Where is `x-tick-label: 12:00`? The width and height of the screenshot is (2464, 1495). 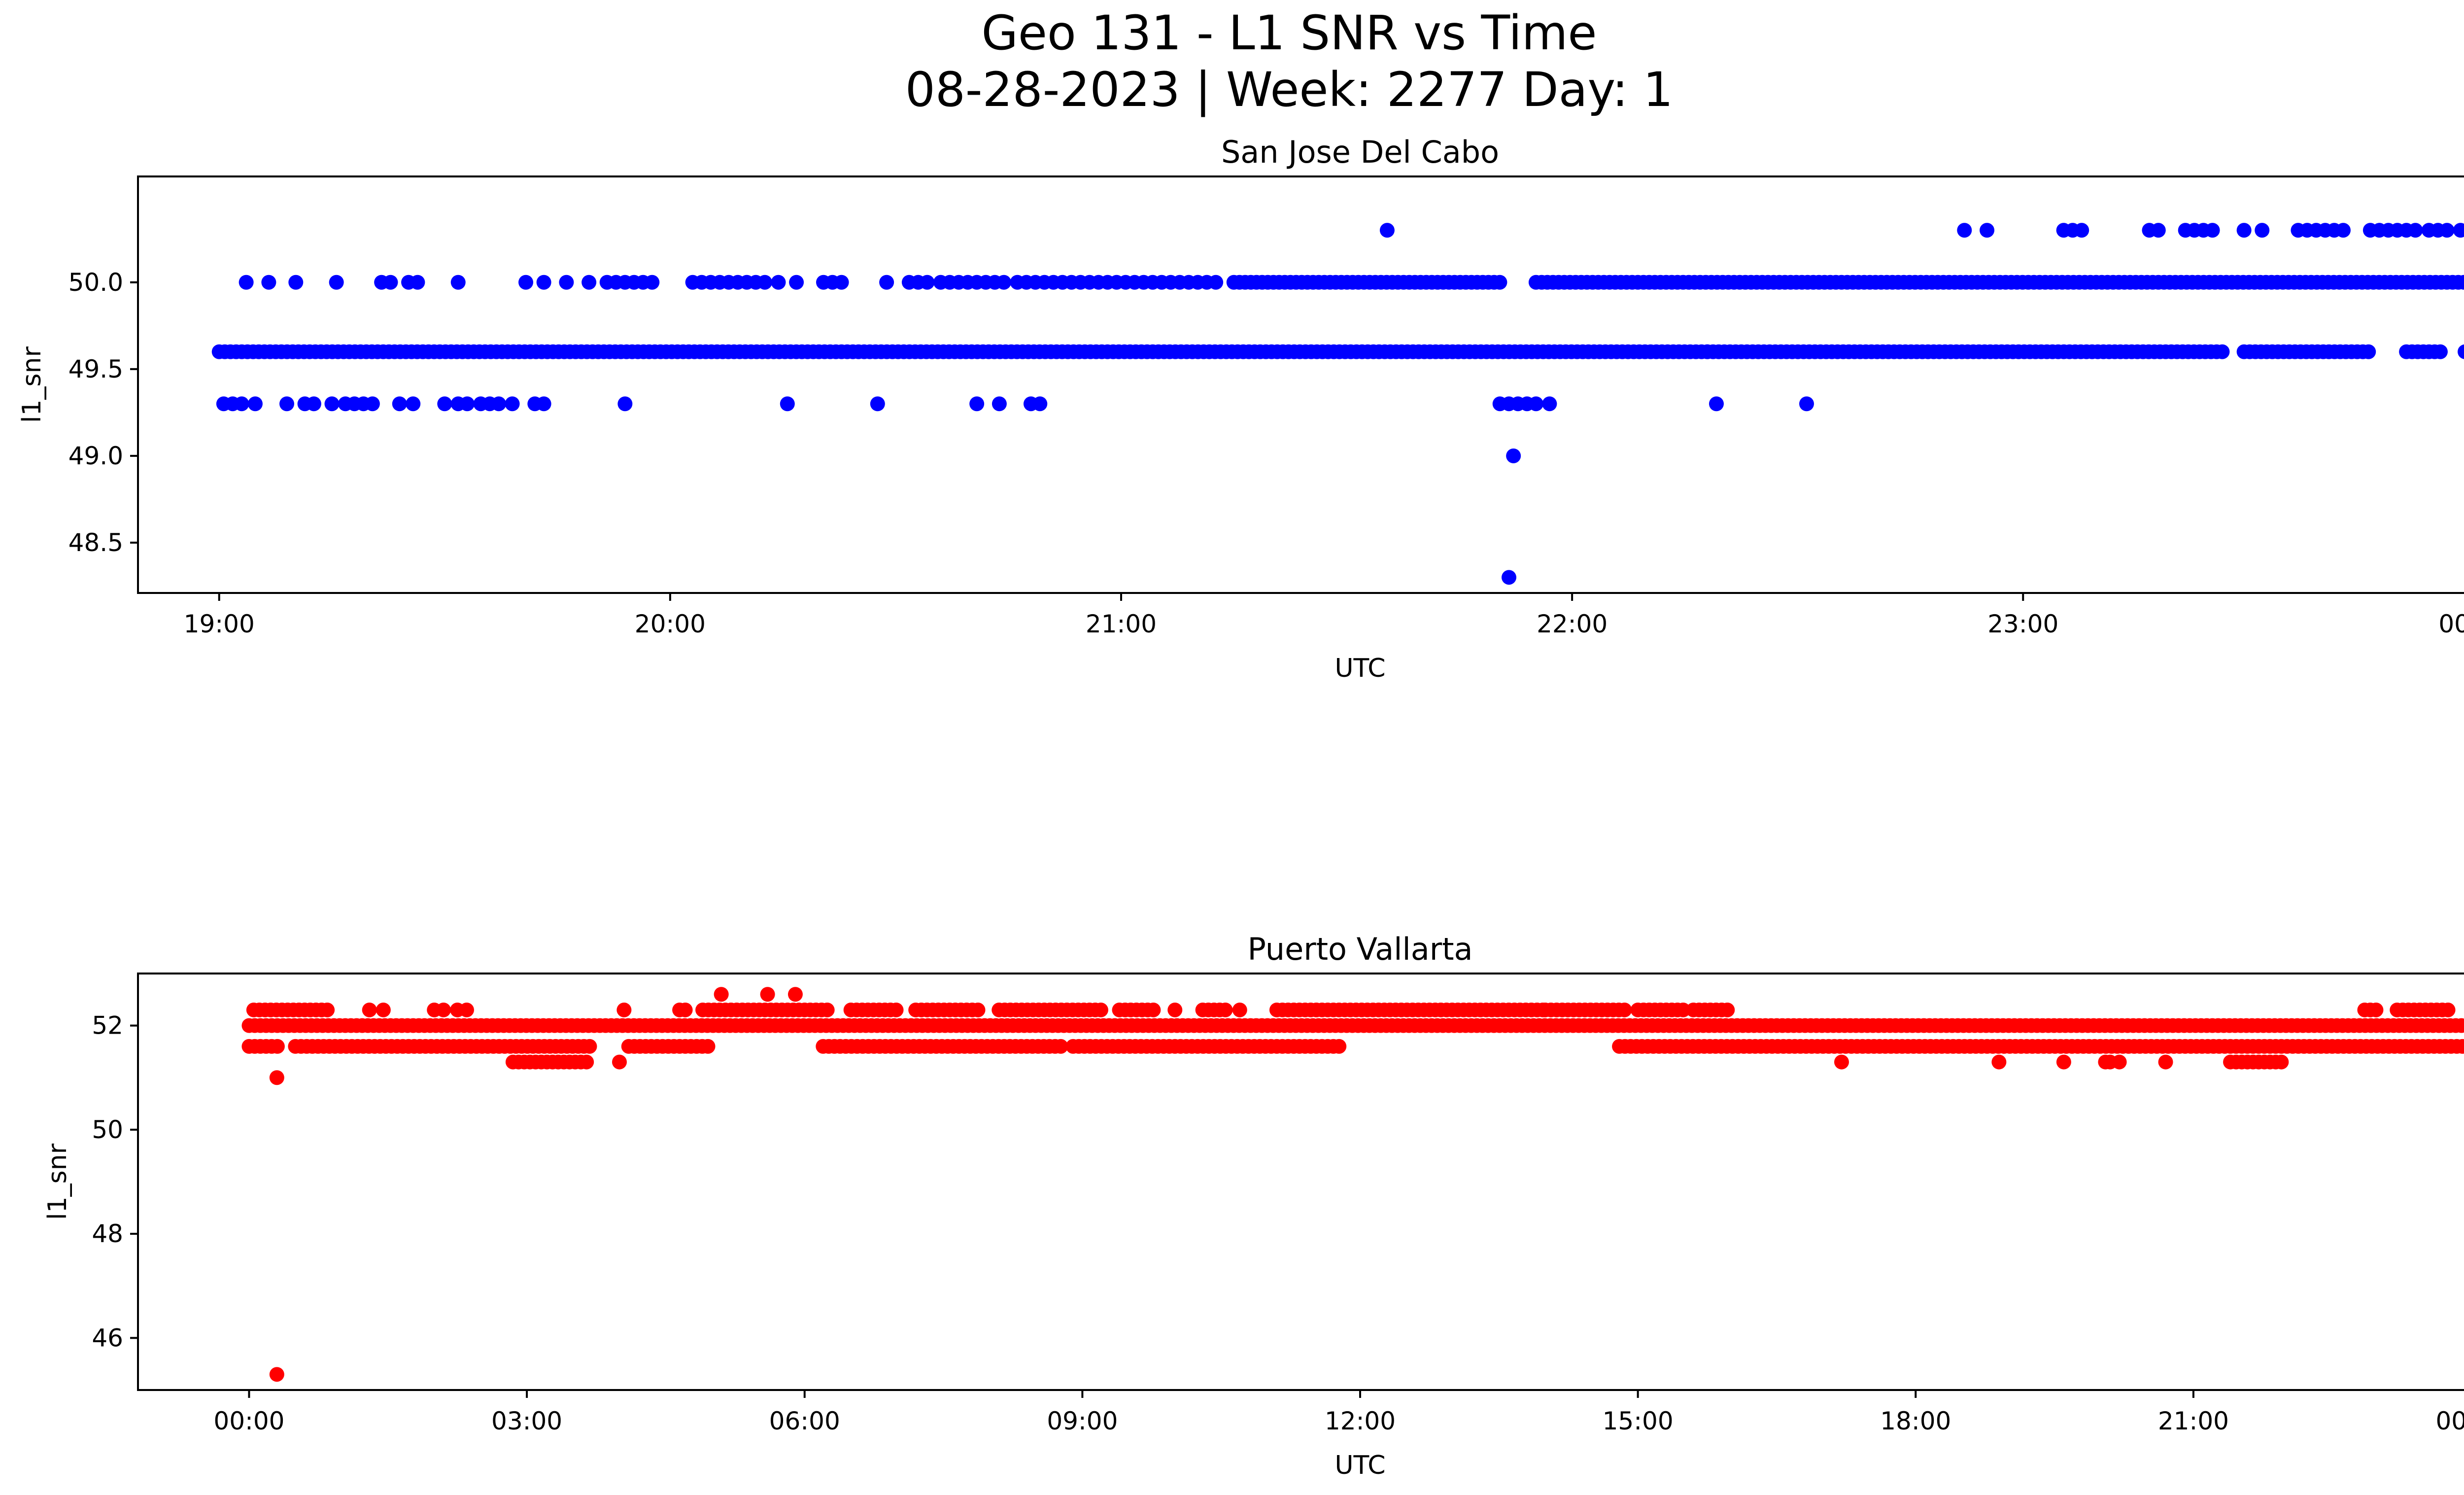
x-tick-label: 12:00 is located at coordinates (1360, 1421).